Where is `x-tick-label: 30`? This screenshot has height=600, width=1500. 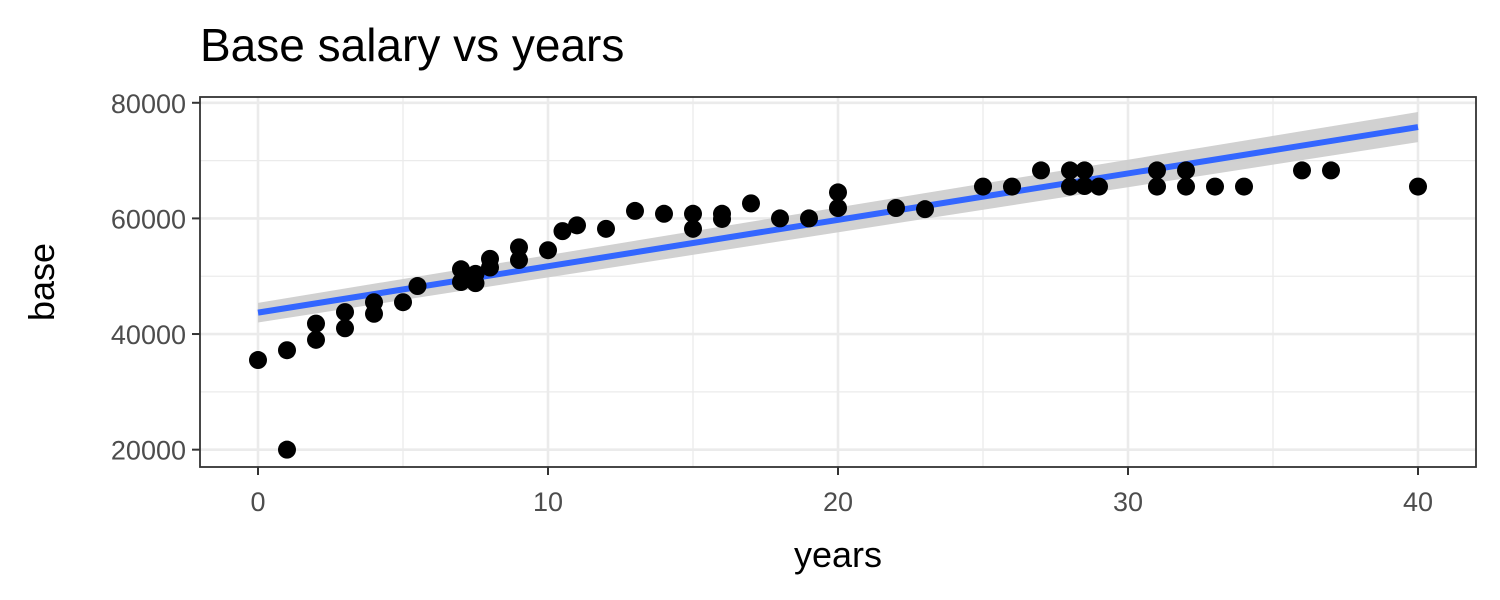
x-tick-label: 30 is located at coordinates (1128, 502).